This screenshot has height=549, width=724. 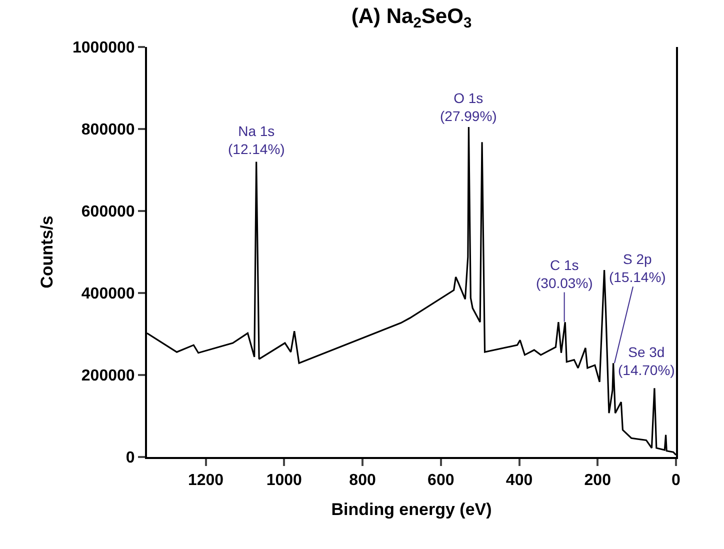 I want to click on x-tick-label: 800, so click(x=362, y=481).